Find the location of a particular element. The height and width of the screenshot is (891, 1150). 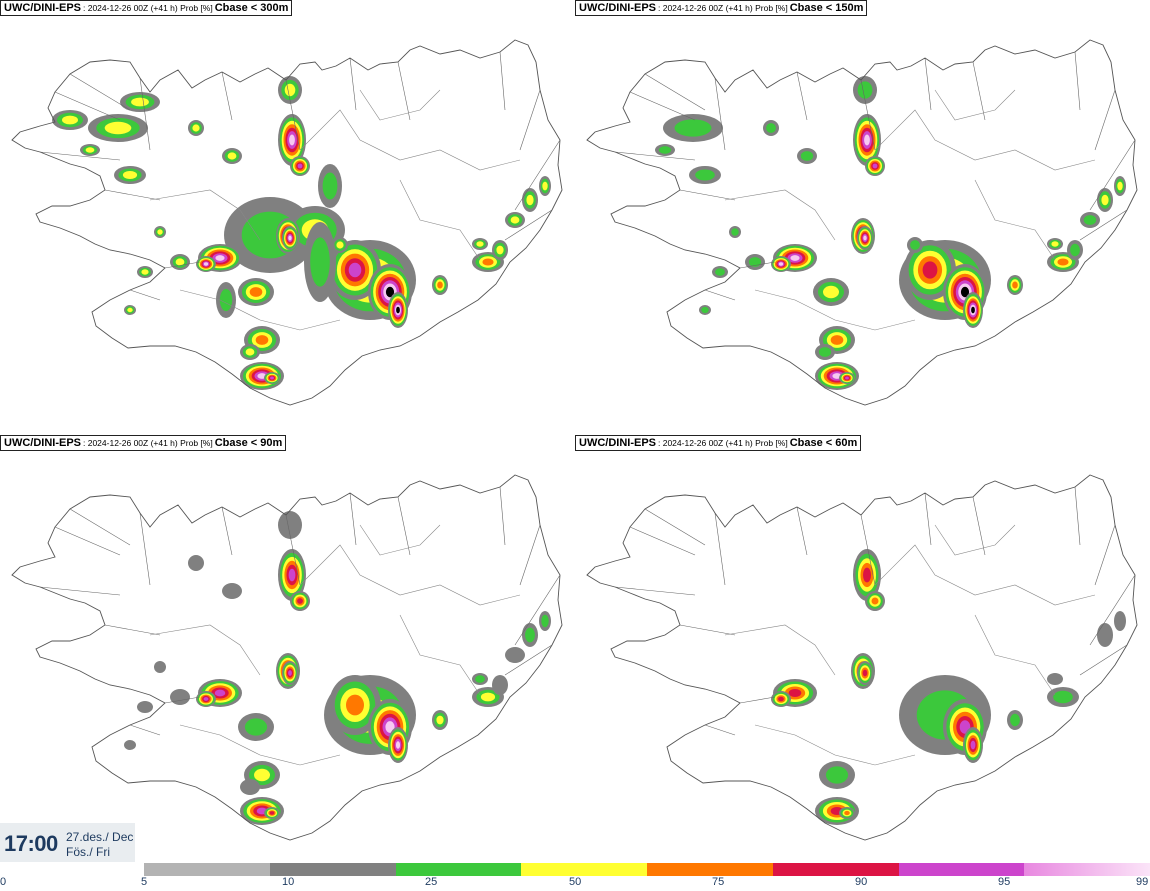

field-name: Cbase < 150m is located at coordinates (826, 8).